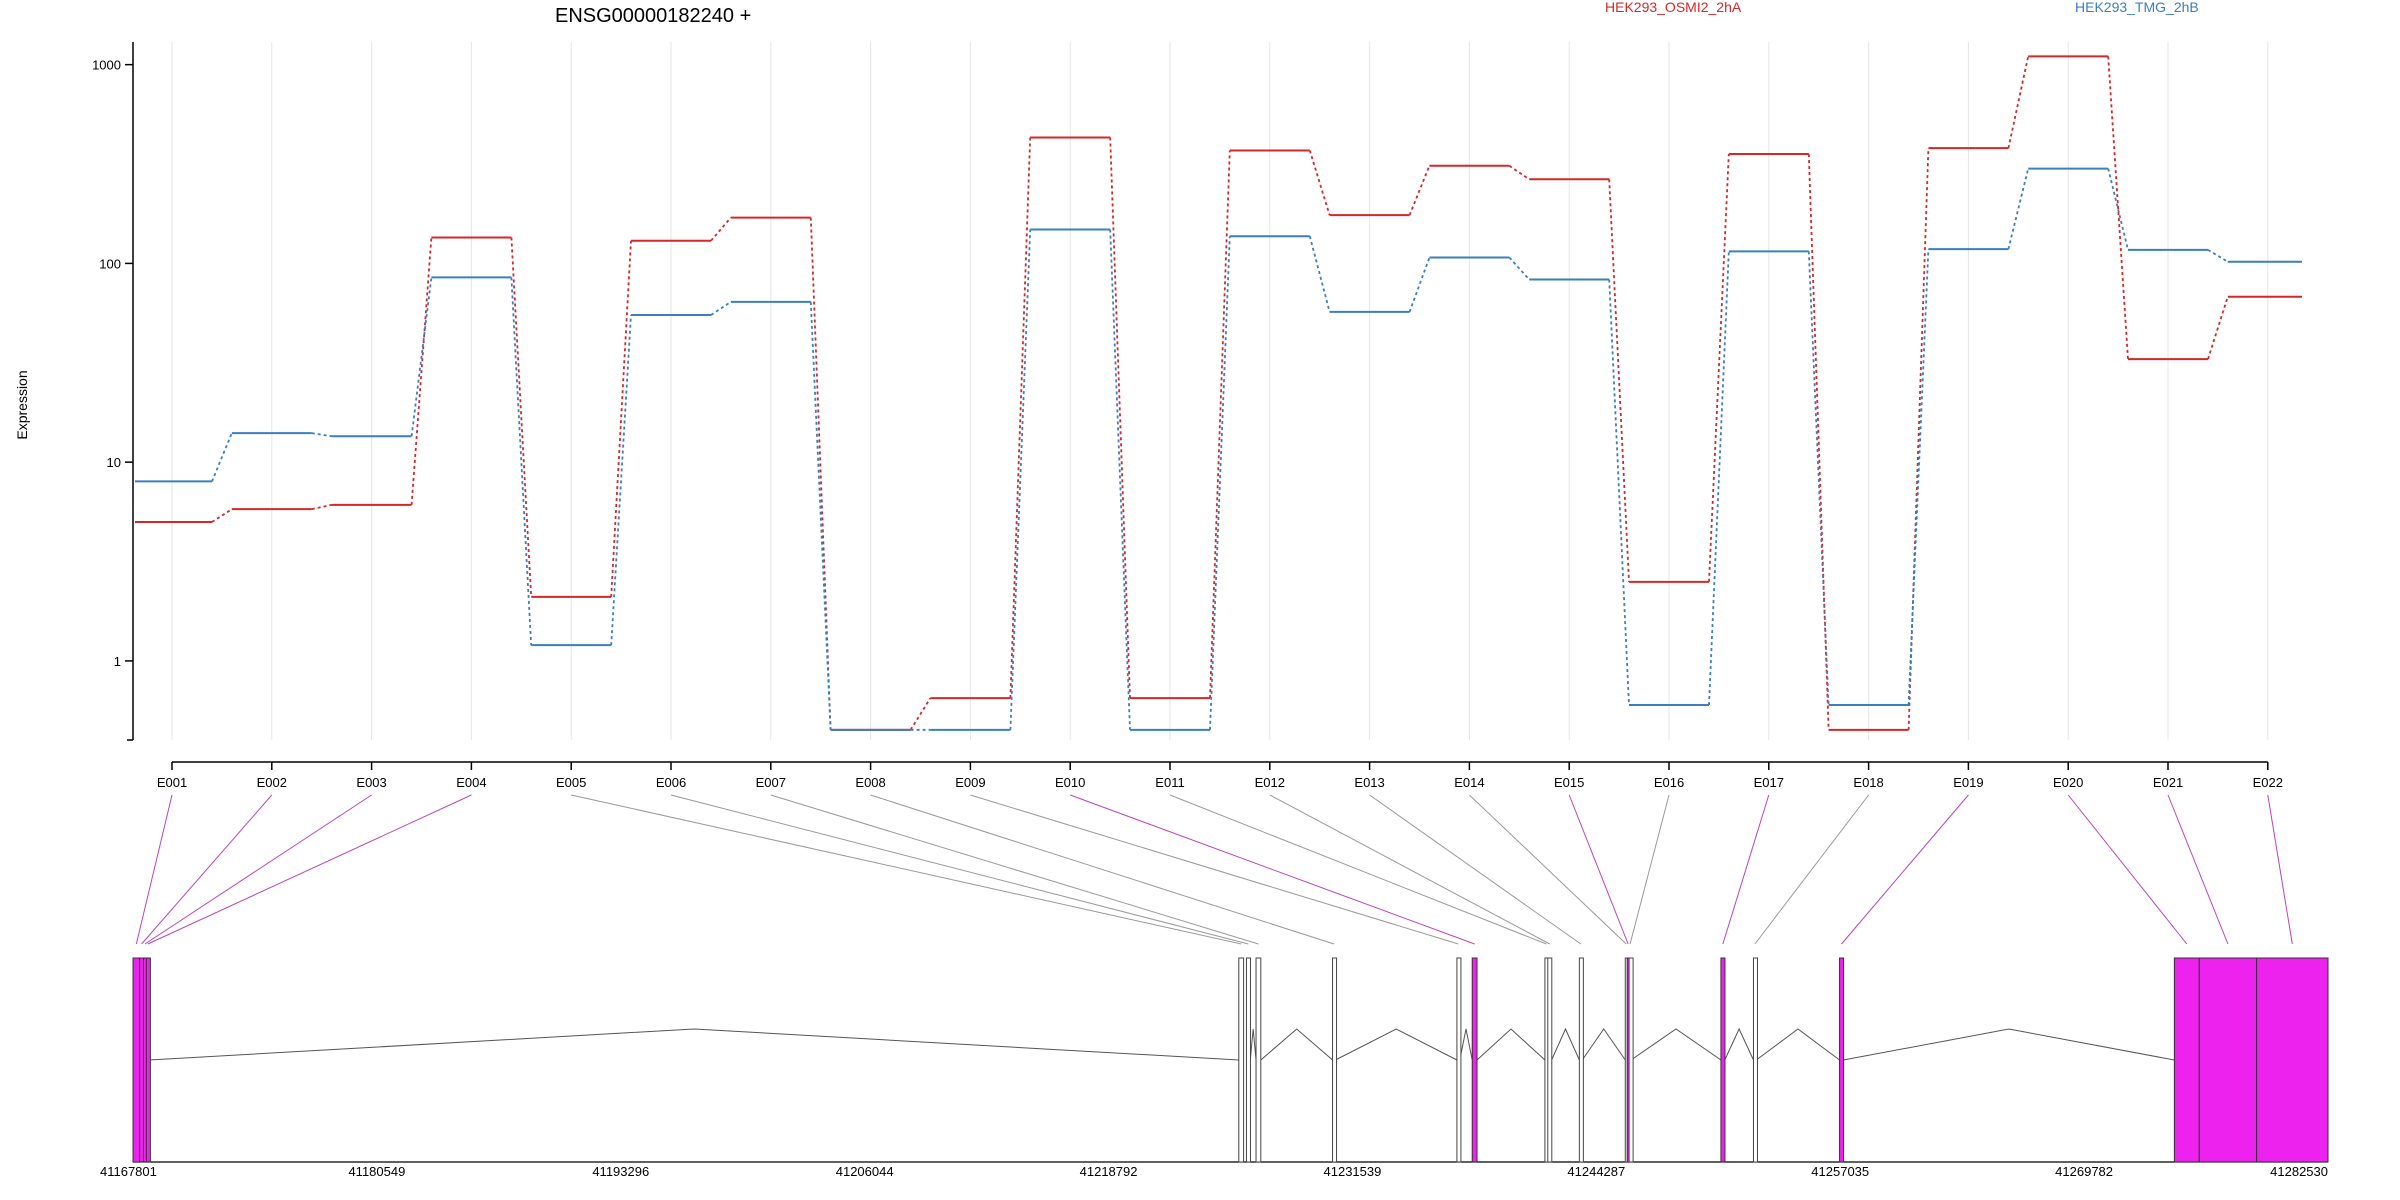 Image resolution: width=2400 pixels, height=1200 pixels. Describe the element at coordinates (2168, 782) in the screenshot. I see `x-tick-label-e021: E021` at that location.